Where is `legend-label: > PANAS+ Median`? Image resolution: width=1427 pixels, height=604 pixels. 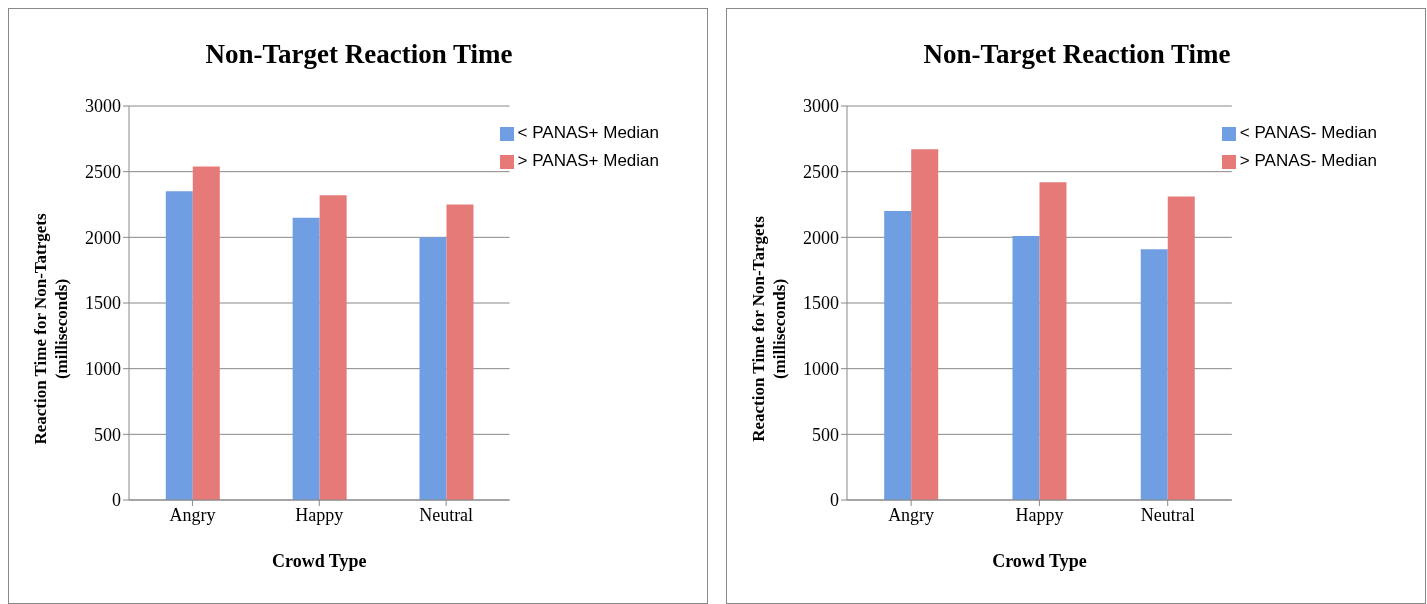 legend-label: > PANAS+ Median is located at coordinates (588, 160).